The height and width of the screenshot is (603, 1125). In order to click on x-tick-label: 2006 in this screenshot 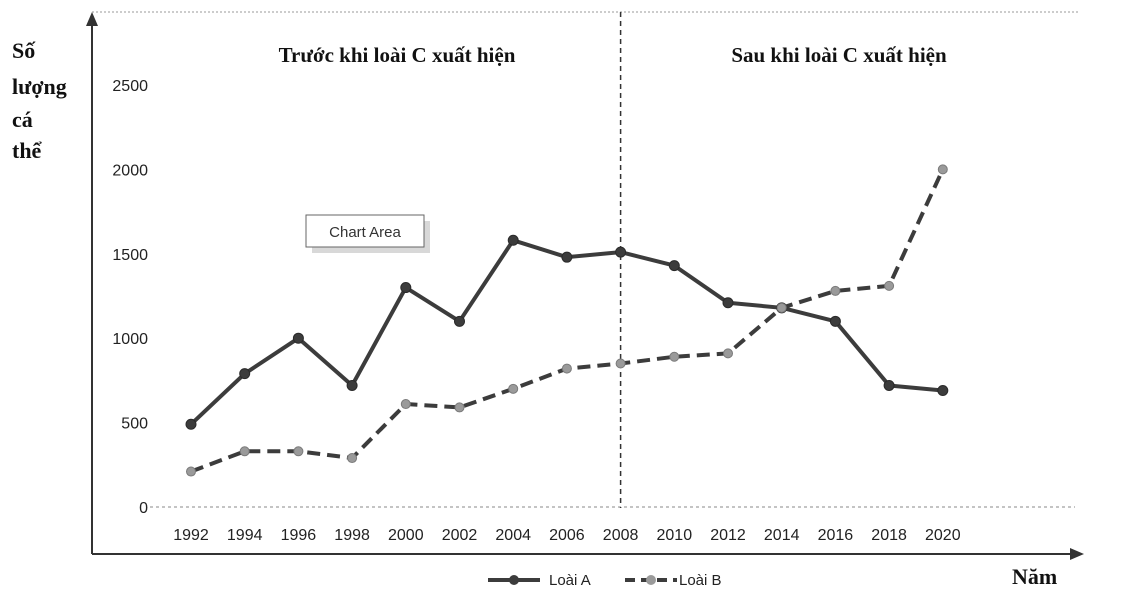, I will do `click(567, 535)`.